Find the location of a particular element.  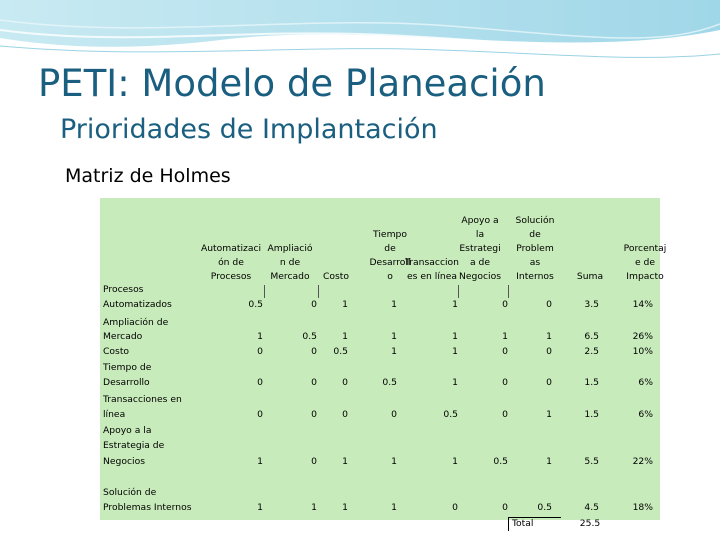

slide-subtitle: Prioridades de Implantación is located at coordinates (249, 129).